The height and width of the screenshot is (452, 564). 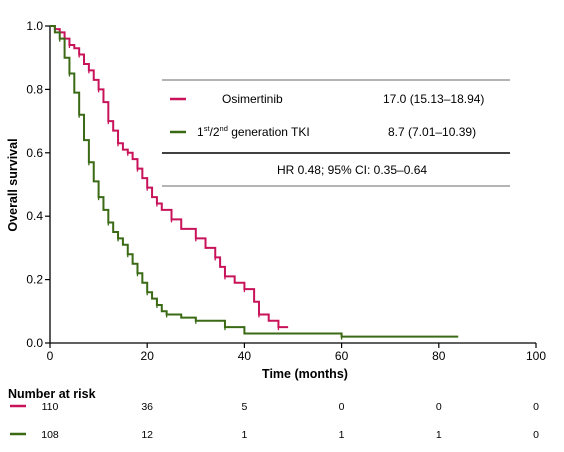 What do you see at coordinates (352, 170) in the screenshot?
I see `hazard-ratio-text: HR 0.48; 95% CI: 0.35–0.64` at bounding box center [352, 170].